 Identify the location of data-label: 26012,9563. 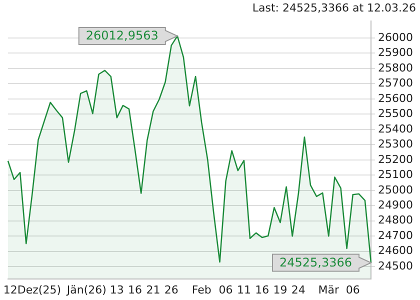
(122, 35).